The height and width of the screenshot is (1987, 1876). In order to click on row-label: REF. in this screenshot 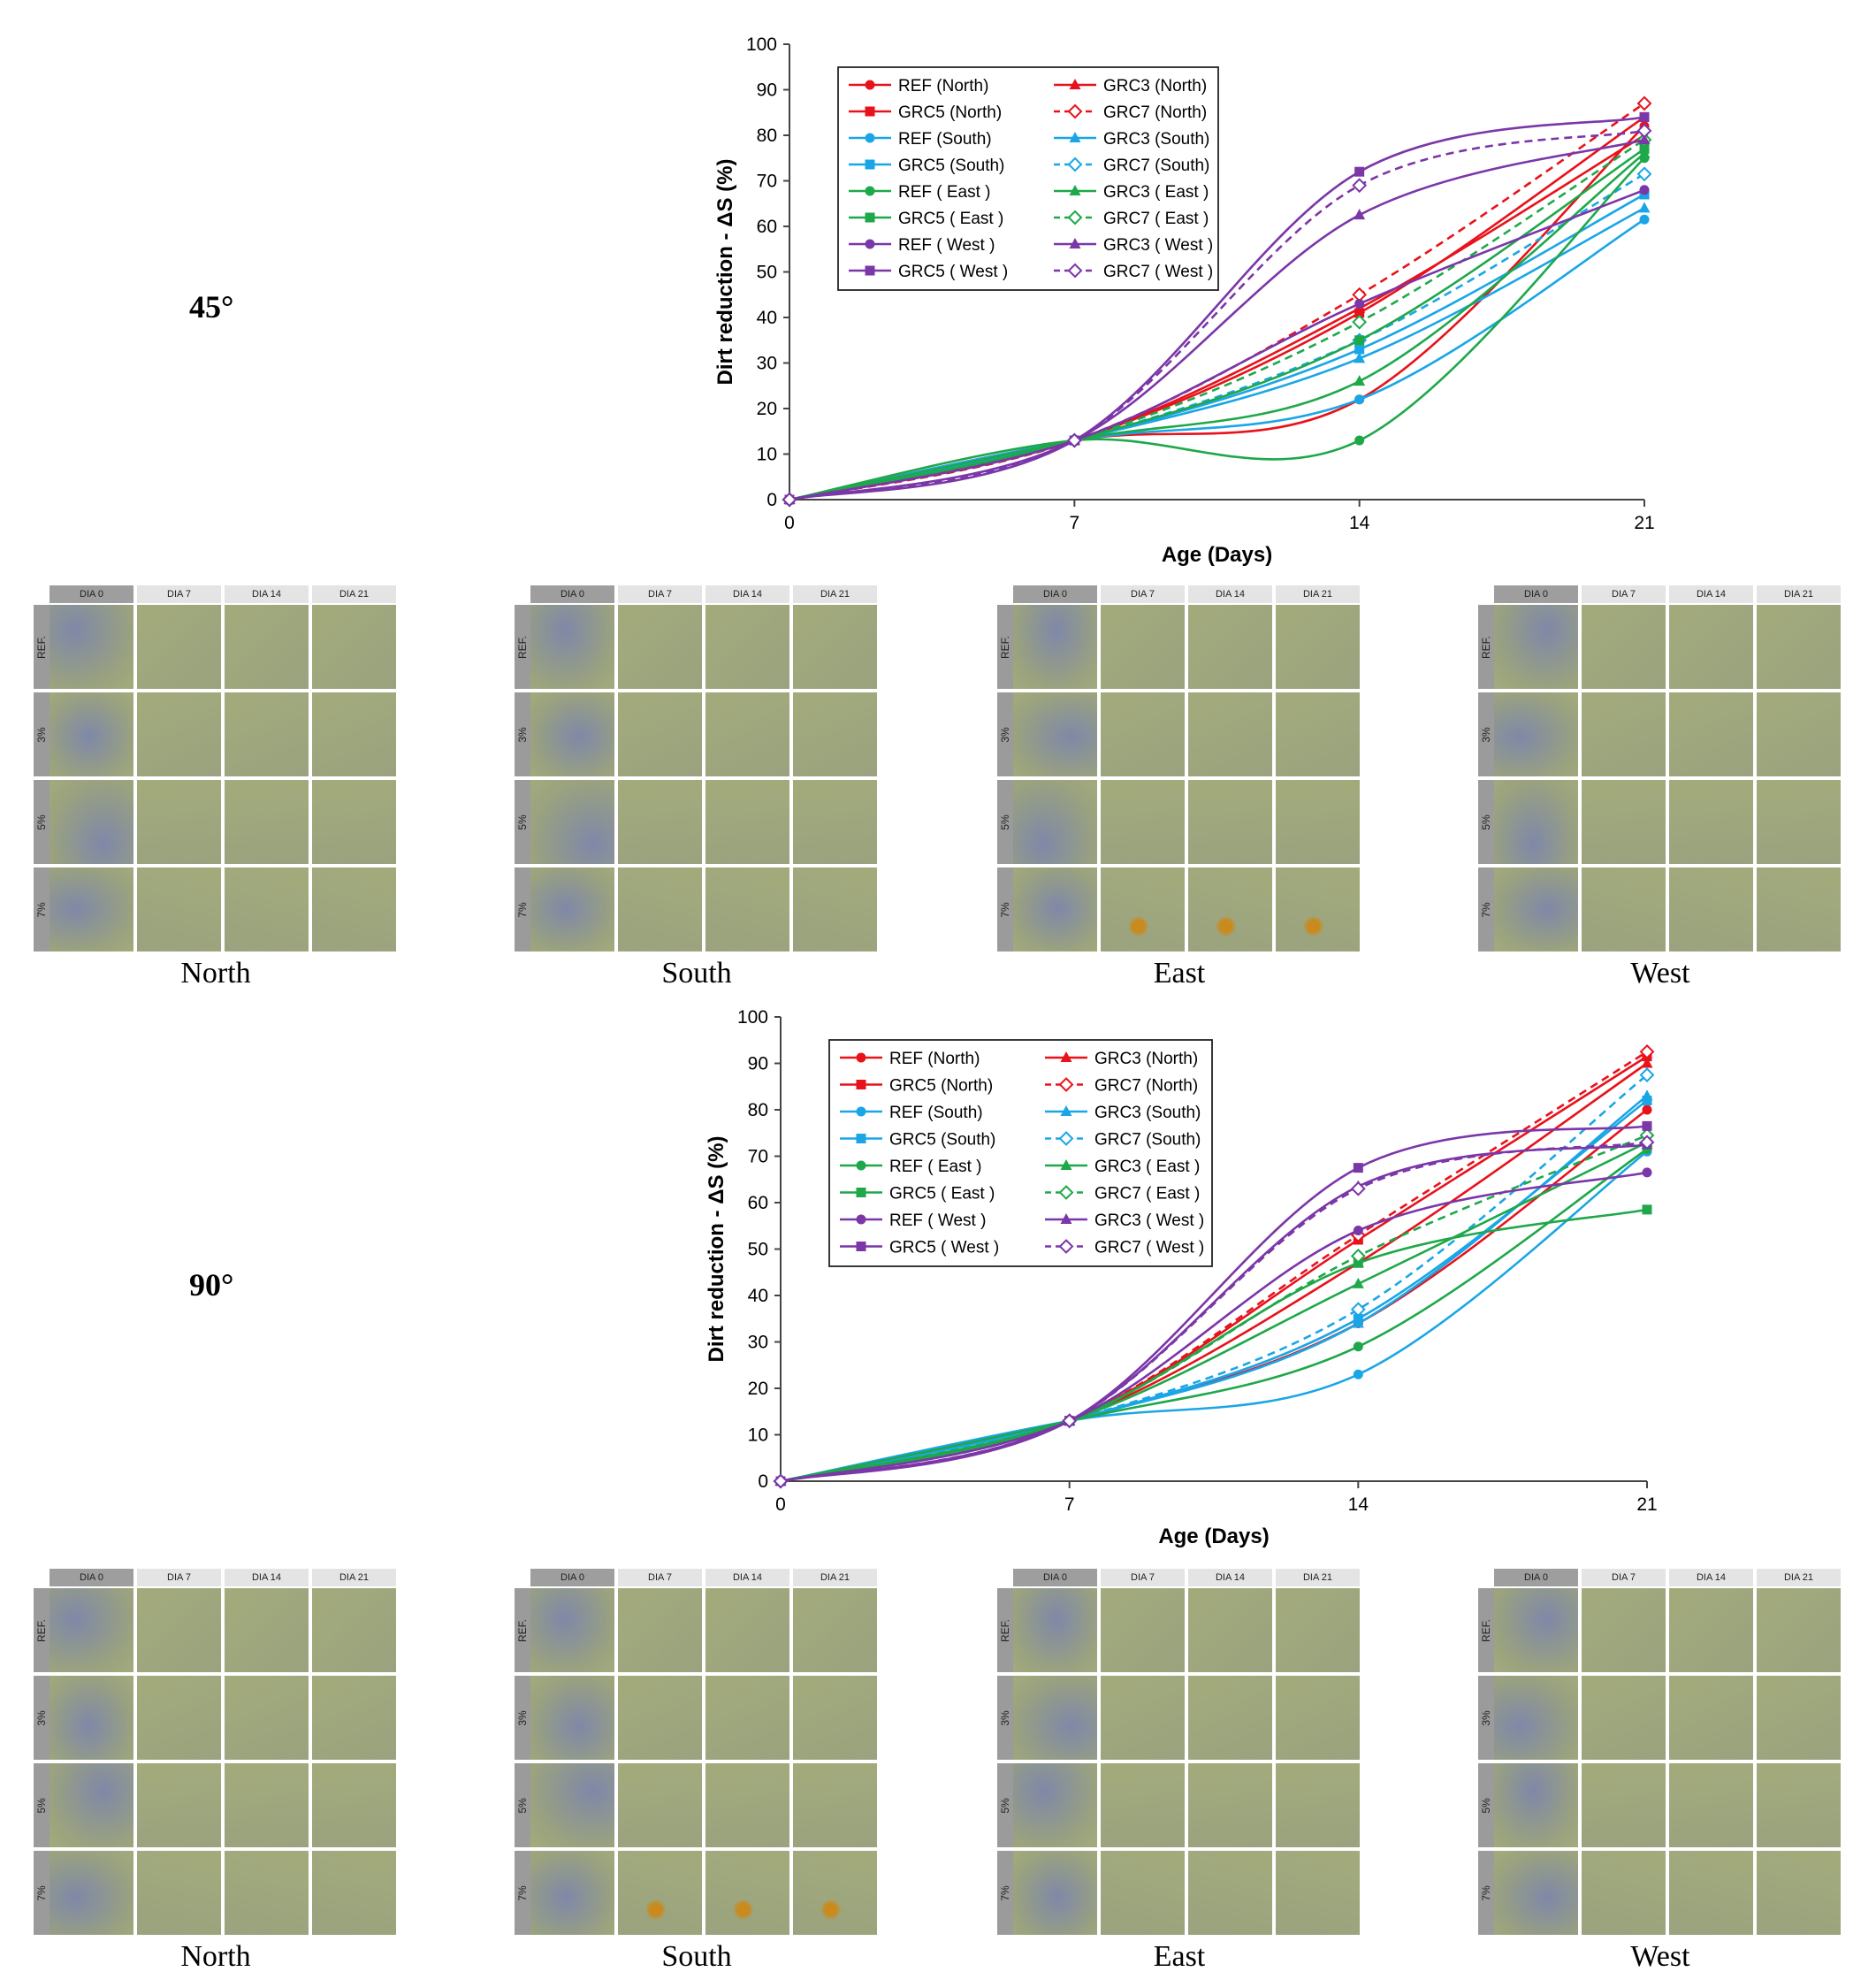, I will do `click(522, 647)`.